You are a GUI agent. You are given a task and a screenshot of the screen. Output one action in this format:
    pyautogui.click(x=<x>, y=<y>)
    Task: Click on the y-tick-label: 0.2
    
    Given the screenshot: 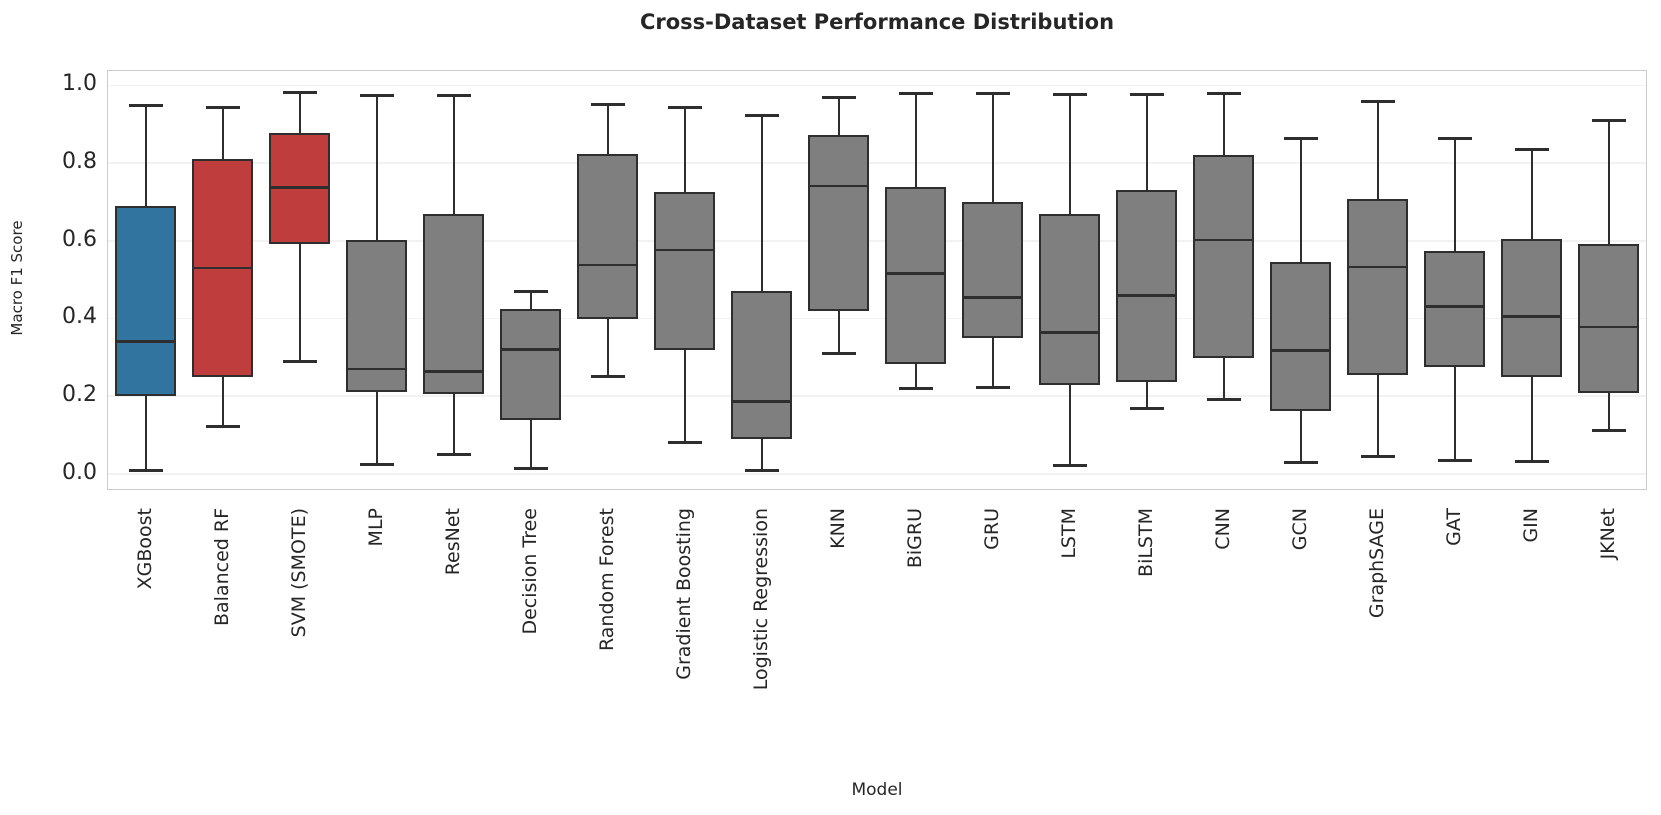 What is the action you would take?
    pyautogui.click(x=79, y=395)
    